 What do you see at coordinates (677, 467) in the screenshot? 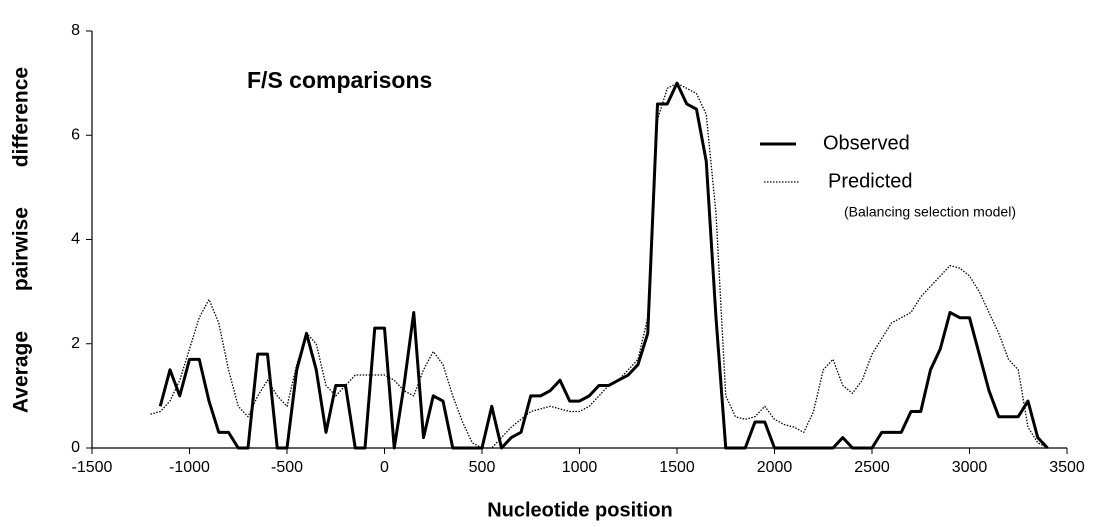
I see `x-tick-label: 1500` at bounding box center [677, 467].